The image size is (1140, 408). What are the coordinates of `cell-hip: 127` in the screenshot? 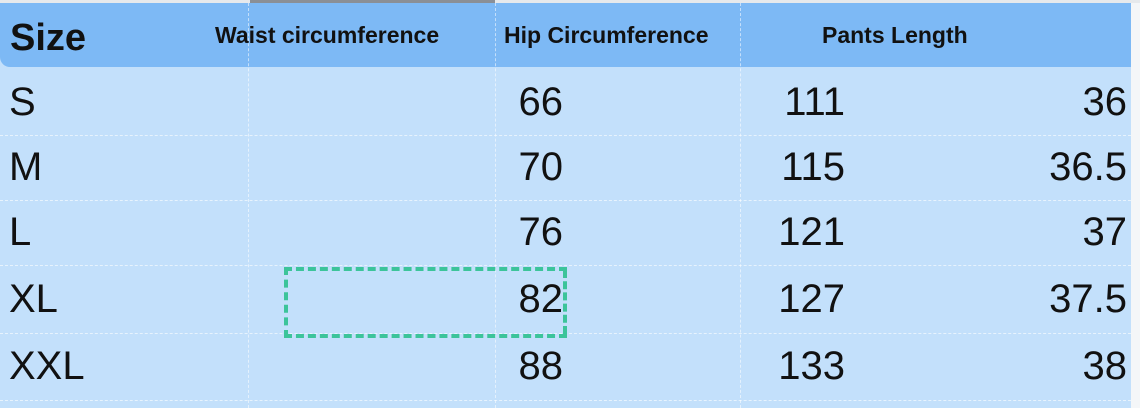 It's located at (811, 299).